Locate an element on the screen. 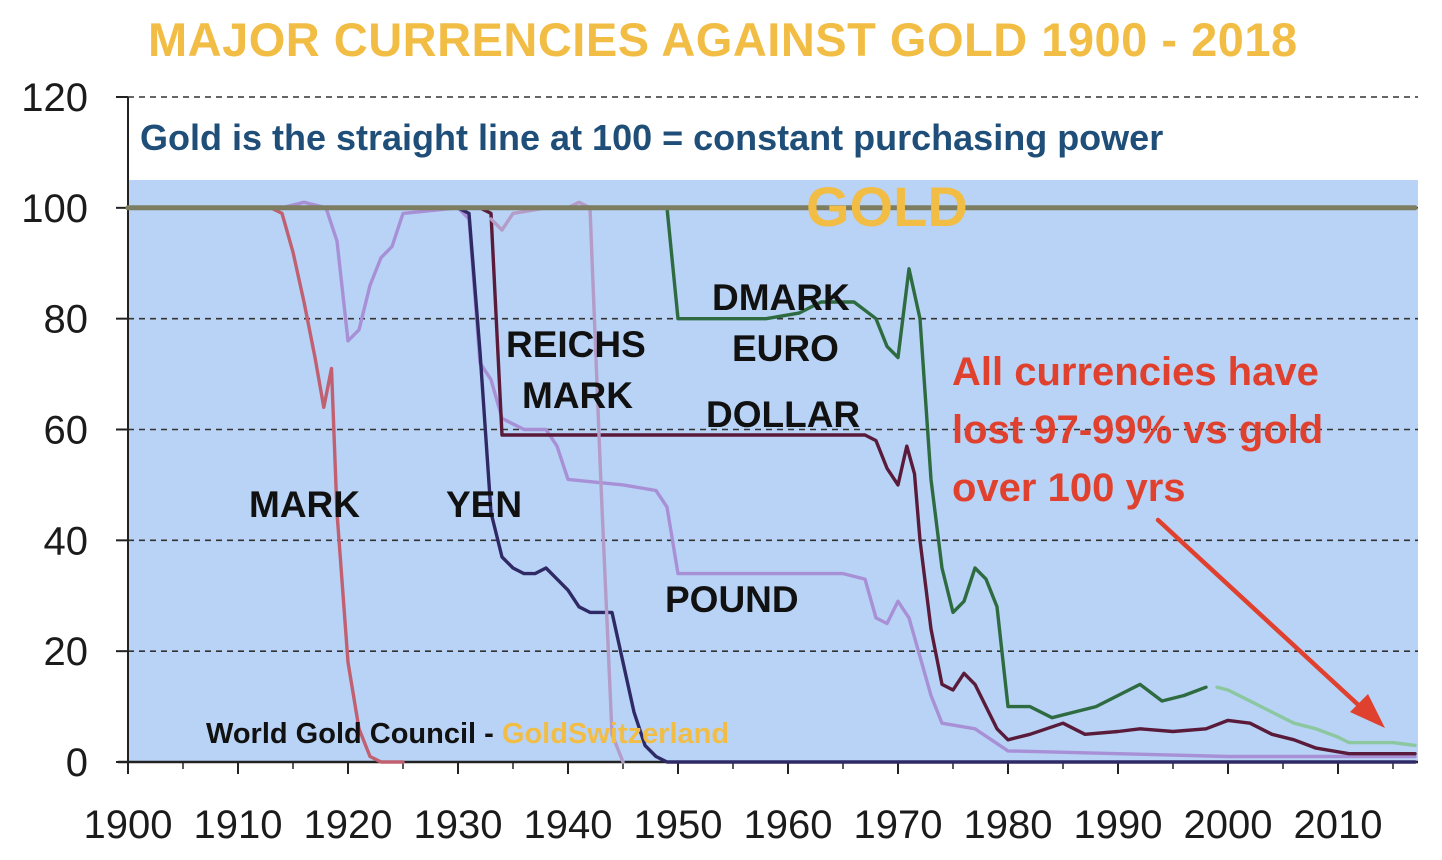 Image resolution: width=1442 pixels, height=860 pixels. x-tick-label-2000: 2000 is located at coordinates (1228, 825).